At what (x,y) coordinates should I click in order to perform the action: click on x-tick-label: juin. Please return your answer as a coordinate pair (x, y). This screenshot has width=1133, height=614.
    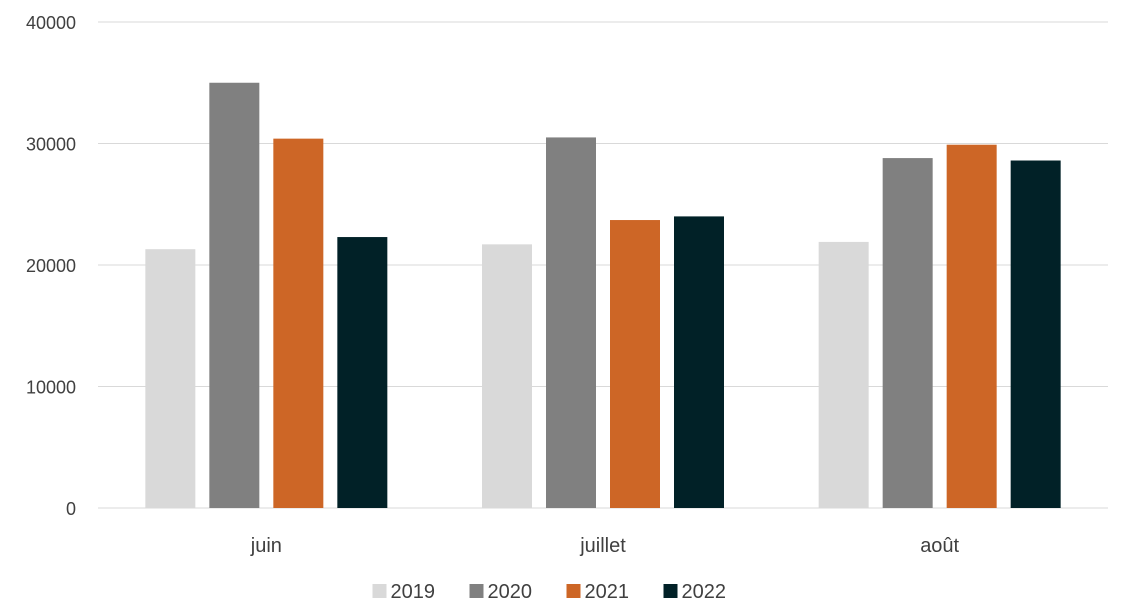
    Looking at the image, I should click on (266, 546).